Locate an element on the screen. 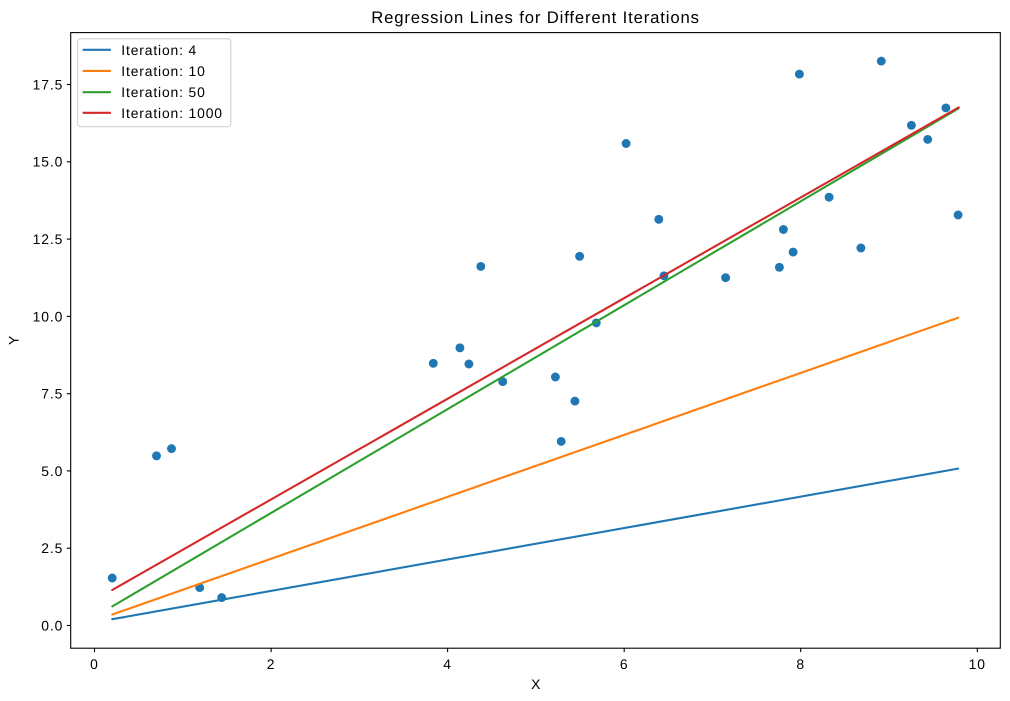 This screenshot has width=1010, height=701. svg-text: 2 is located at coordinates (271, 664).